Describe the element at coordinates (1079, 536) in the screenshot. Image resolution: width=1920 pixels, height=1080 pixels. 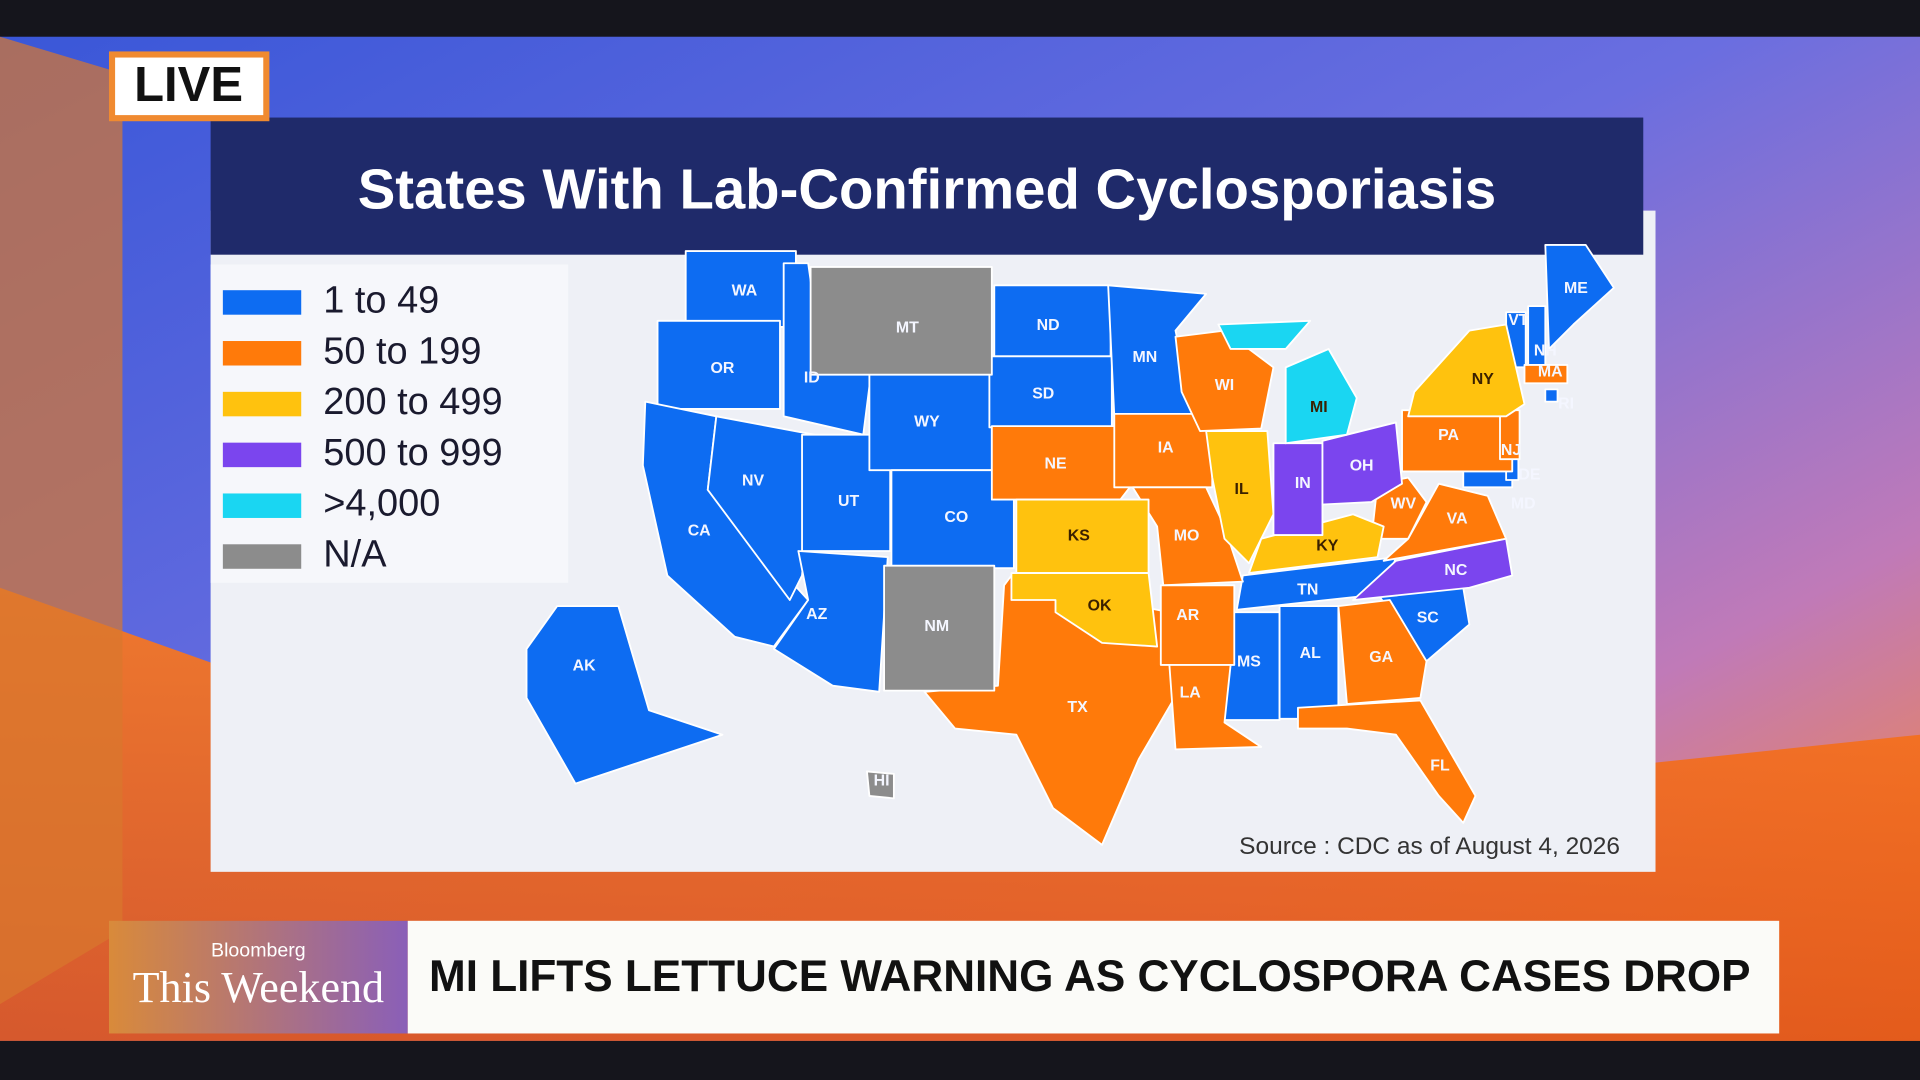
I see `state-label: KS` at that location.